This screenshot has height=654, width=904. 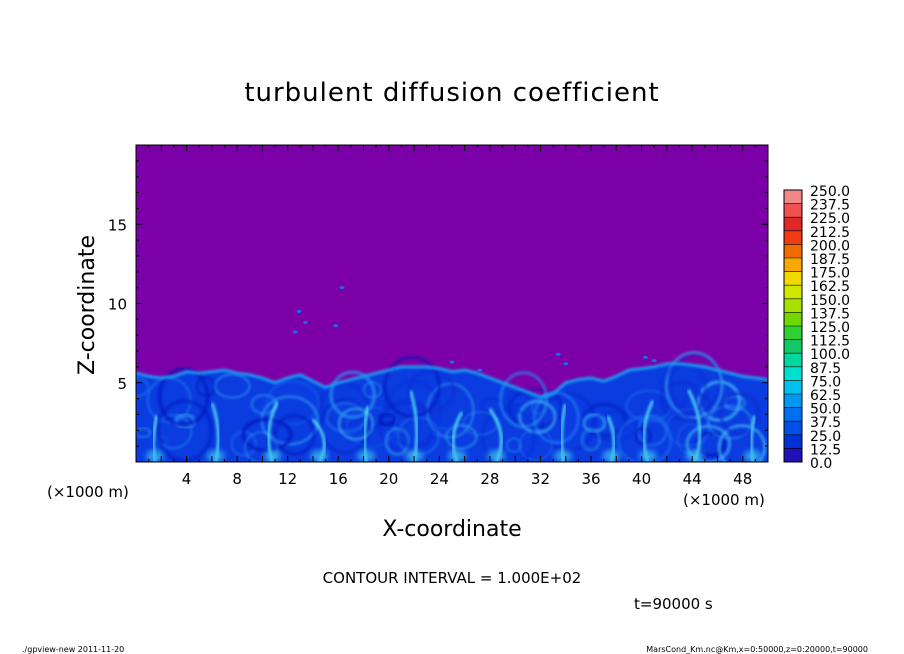 What do you see at coordinates (830, 192) in the screenshot?
I see `colorbar-label: 250.0` at bounding box center [830, 192].